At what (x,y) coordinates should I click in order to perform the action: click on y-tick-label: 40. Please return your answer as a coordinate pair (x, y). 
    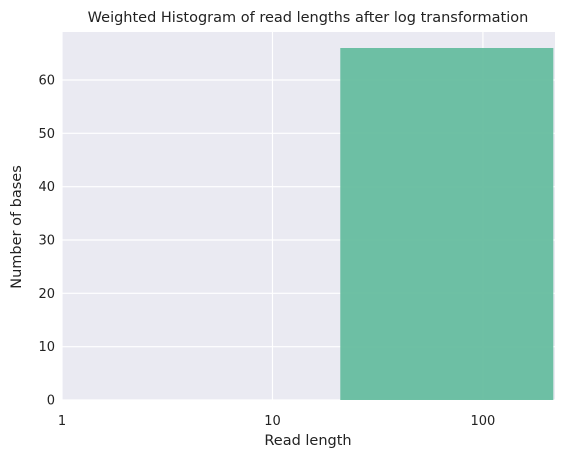
    Looking at the image, I should click on (46, 187).